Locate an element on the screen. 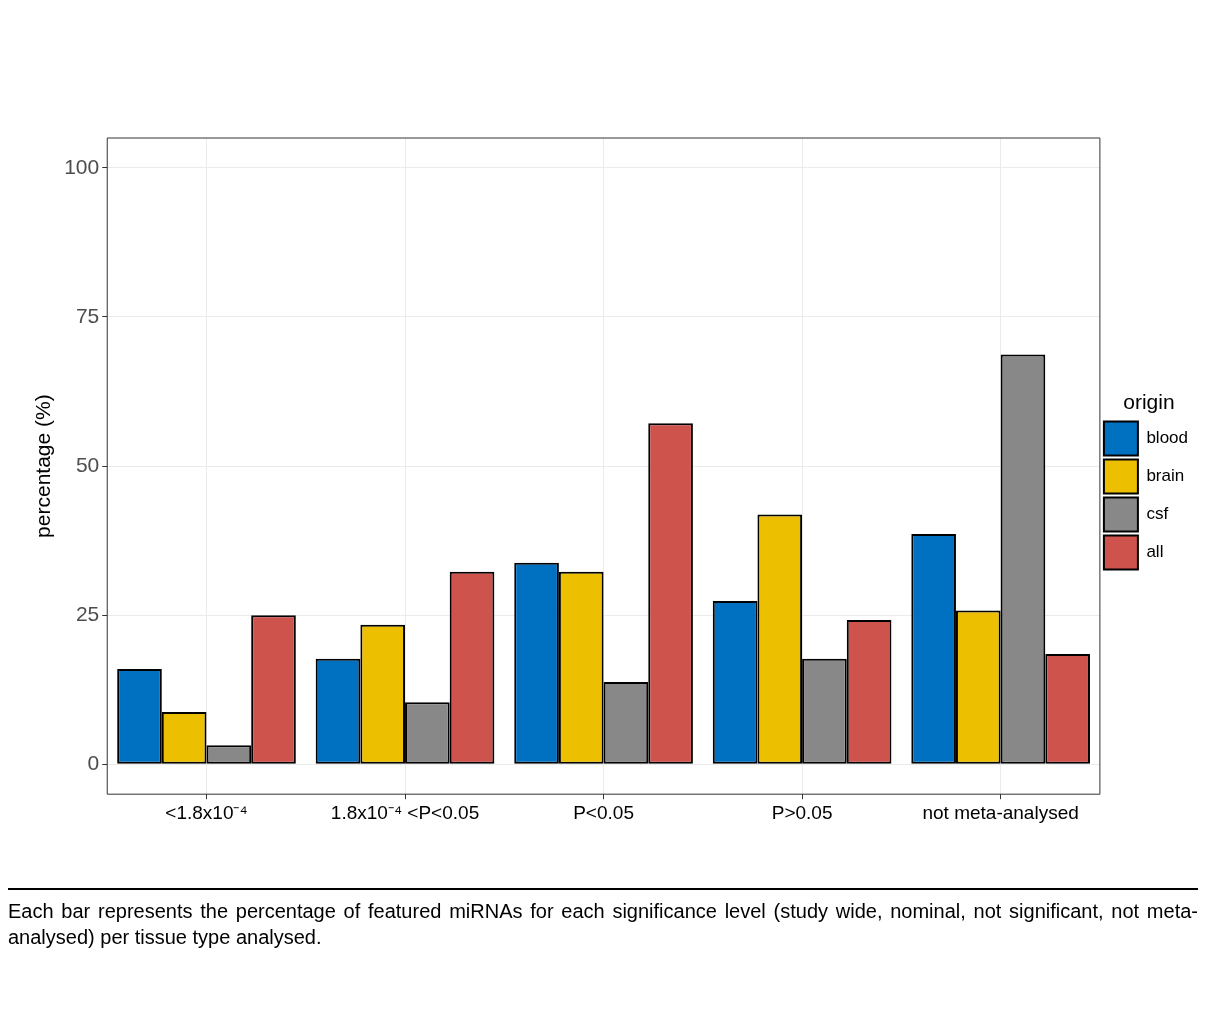  legend-label: all is located at coordinates (1155, 552).